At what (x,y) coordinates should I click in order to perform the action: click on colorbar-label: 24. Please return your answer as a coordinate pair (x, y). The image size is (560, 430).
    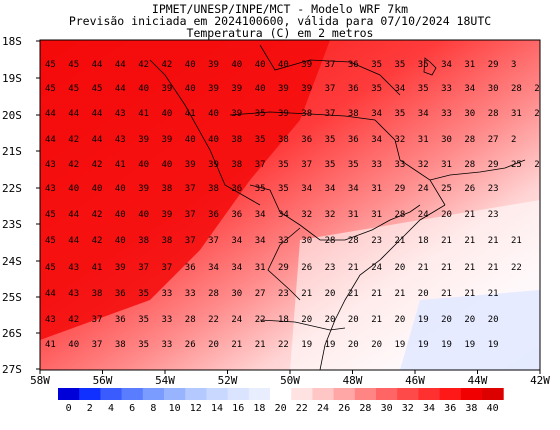
    Looking at the image, I should click on (323, 408).